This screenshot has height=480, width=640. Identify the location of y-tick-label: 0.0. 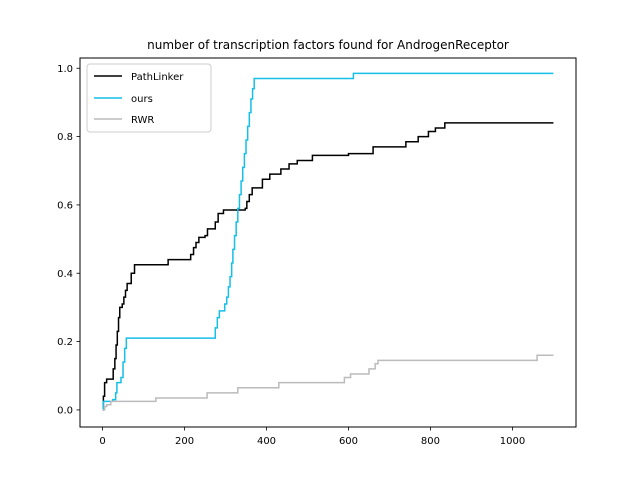
(65, 410).